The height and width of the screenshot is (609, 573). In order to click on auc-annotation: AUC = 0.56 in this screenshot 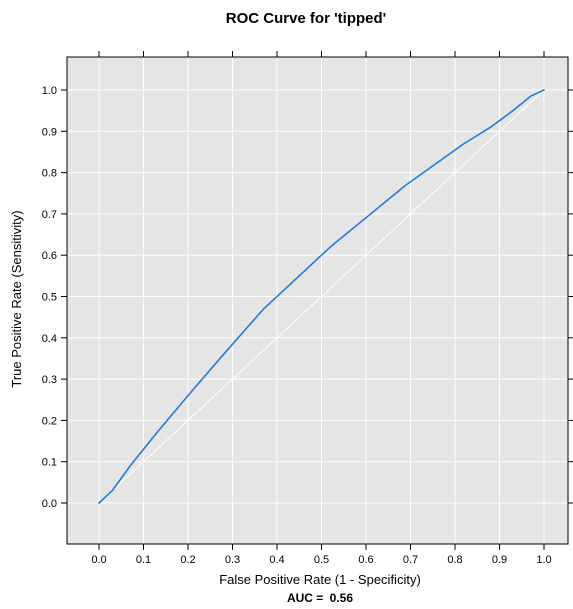, I will do `click(320, 598)`.